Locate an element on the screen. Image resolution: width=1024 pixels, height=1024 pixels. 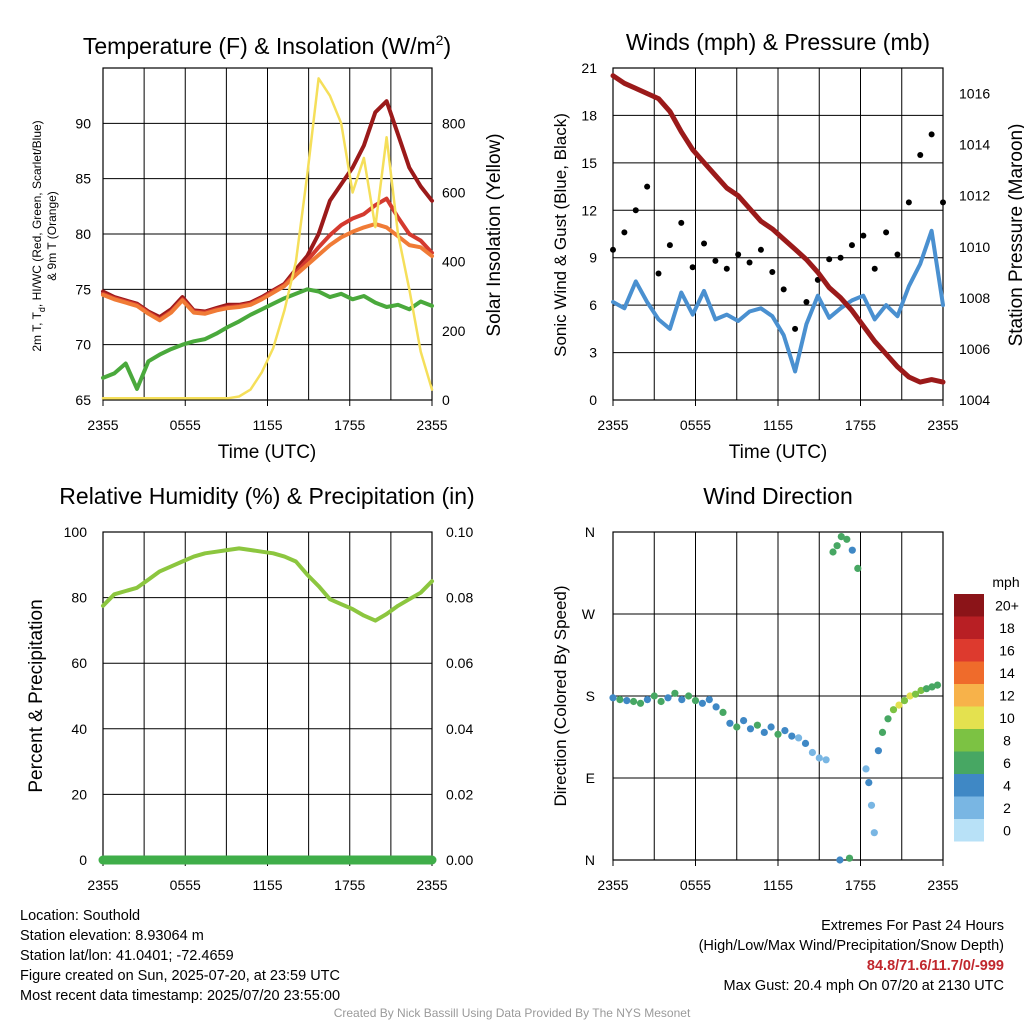
y-tick-label: N is located at coordinates (590, 532).